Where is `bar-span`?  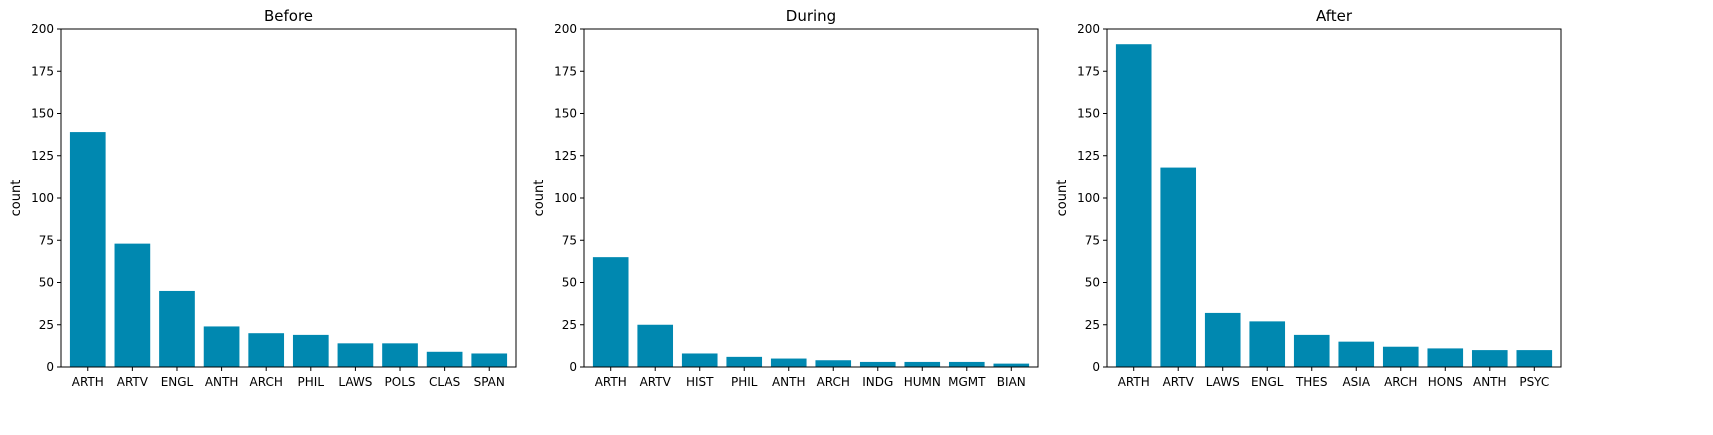
bar-span is located at coordinates (489, 360).